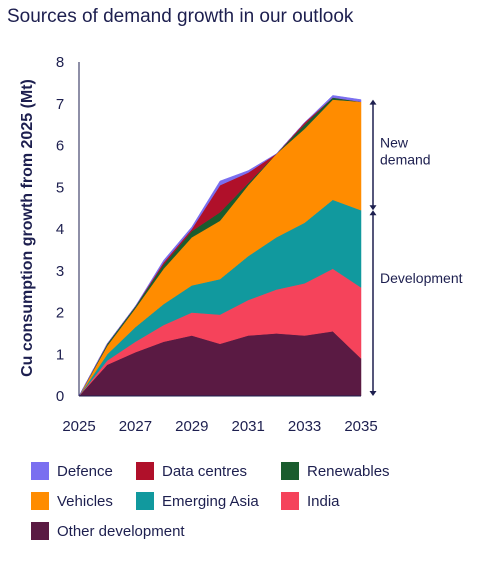  What do you see at coordinates (60, 396) in the screenshot?
I see `y-tick-label: 0` at bounding box center [60, 396].